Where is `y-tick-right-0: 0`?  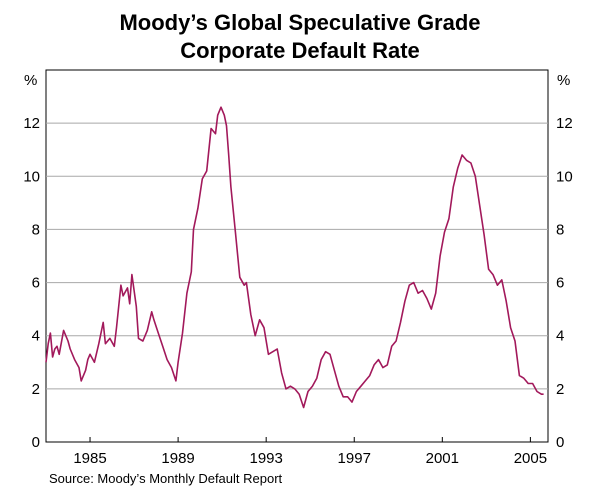
y-tick-right-0: 0 is located at coordinates (560, 442).